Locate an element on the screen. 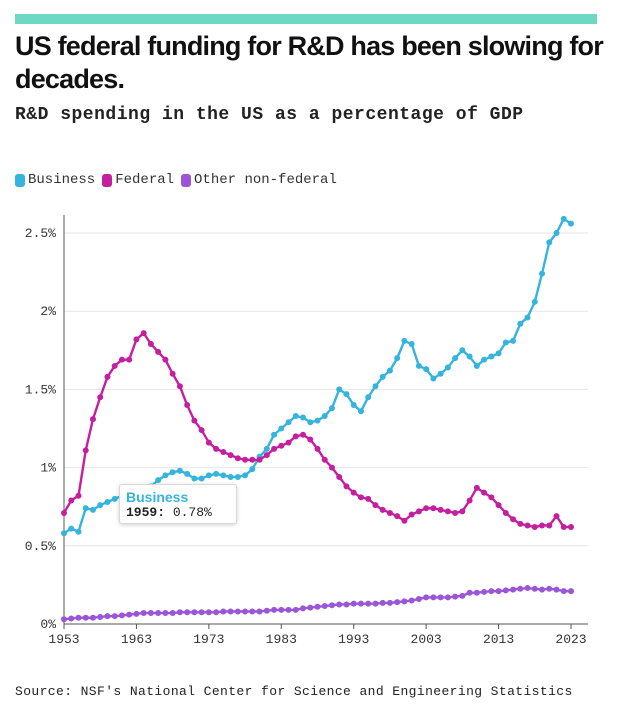 The image size is (640, 721). legend-item-other-non-federal: Other non-federal is located at coordinates (259, 180).